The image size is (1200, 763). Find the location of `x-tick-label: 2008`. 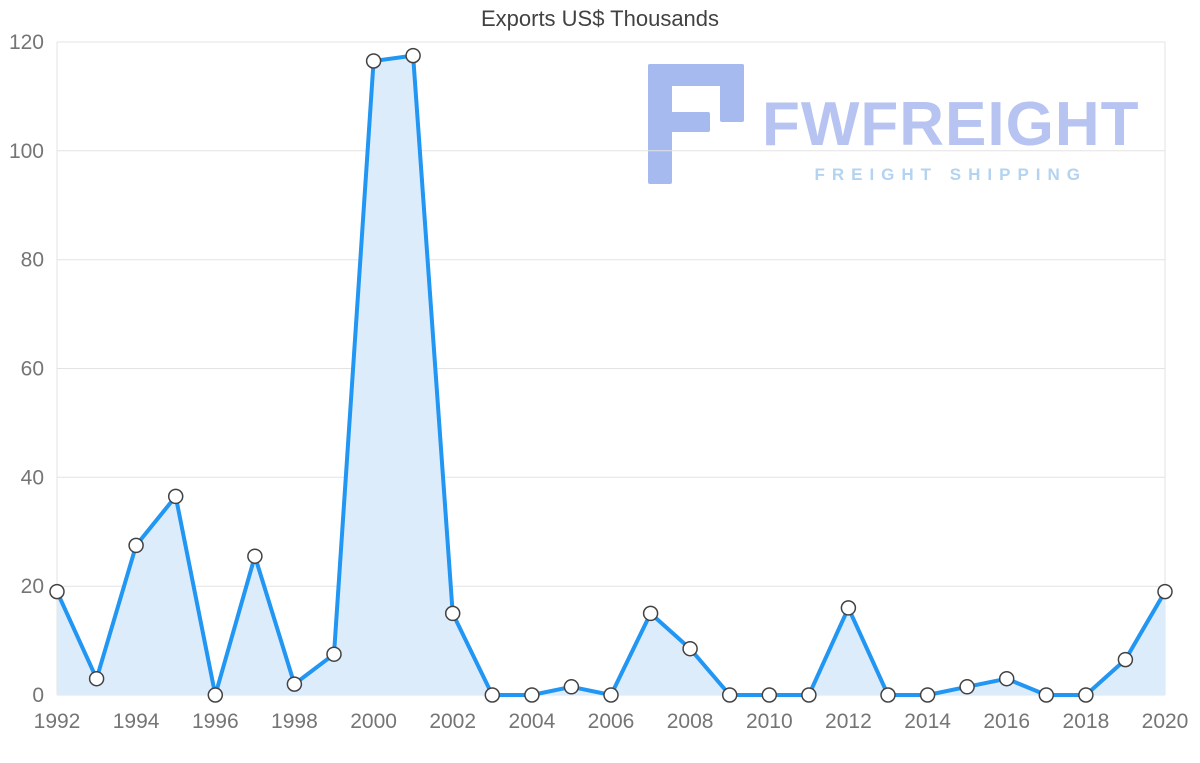

x-tick-label: 2008 is located at coordinates (690, 721).